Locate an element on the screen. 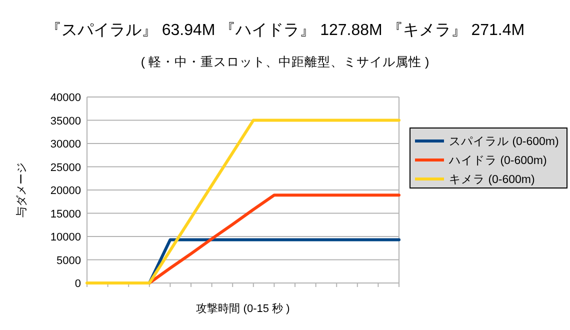 This screenshot has width=570, height=330. line-series is located at coordinates (274, 239).